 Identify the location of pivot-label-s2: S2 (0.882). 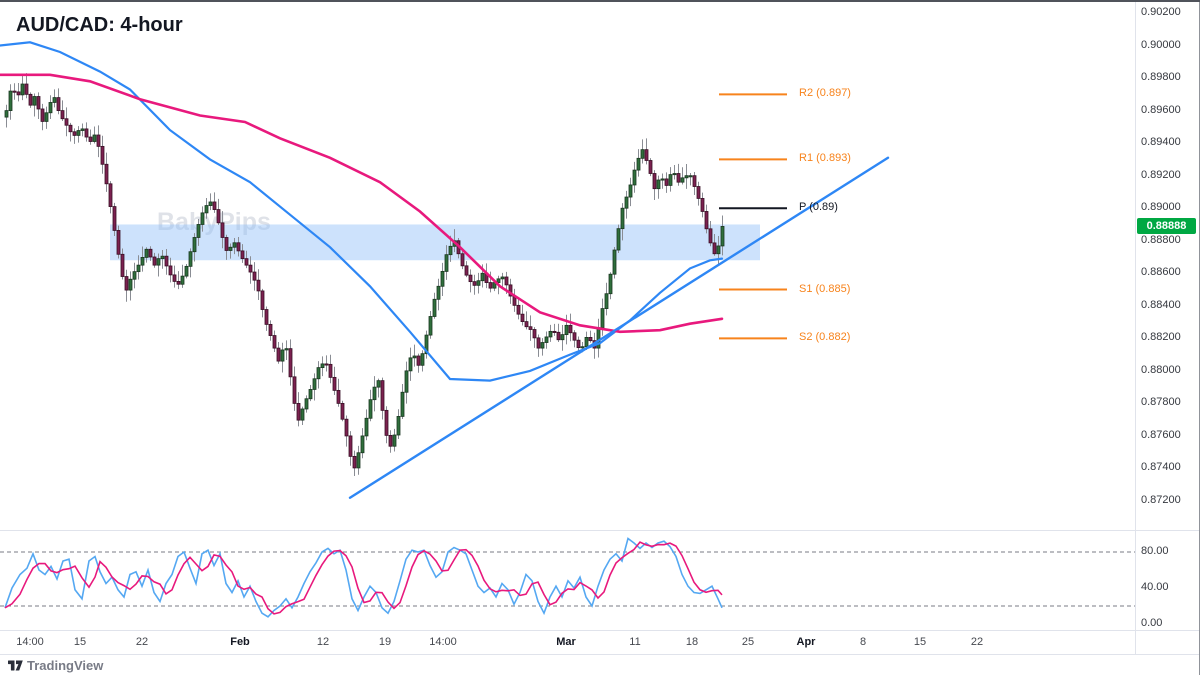
(825, 337).